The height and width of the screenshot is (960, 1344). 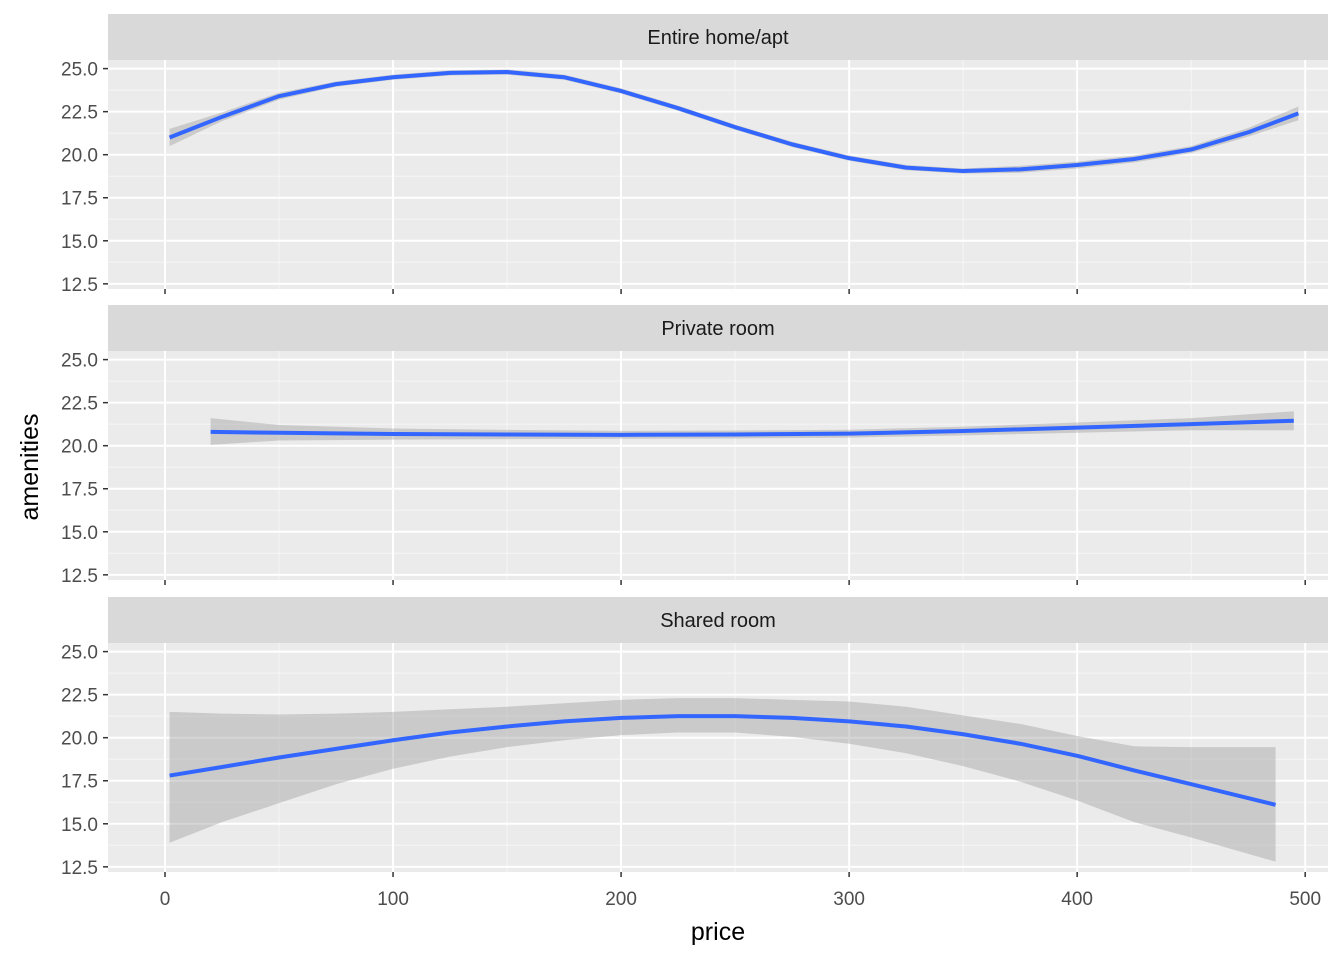 I want to click on facet-strip-label: Entire home/apt, so click(x=718, y=38).